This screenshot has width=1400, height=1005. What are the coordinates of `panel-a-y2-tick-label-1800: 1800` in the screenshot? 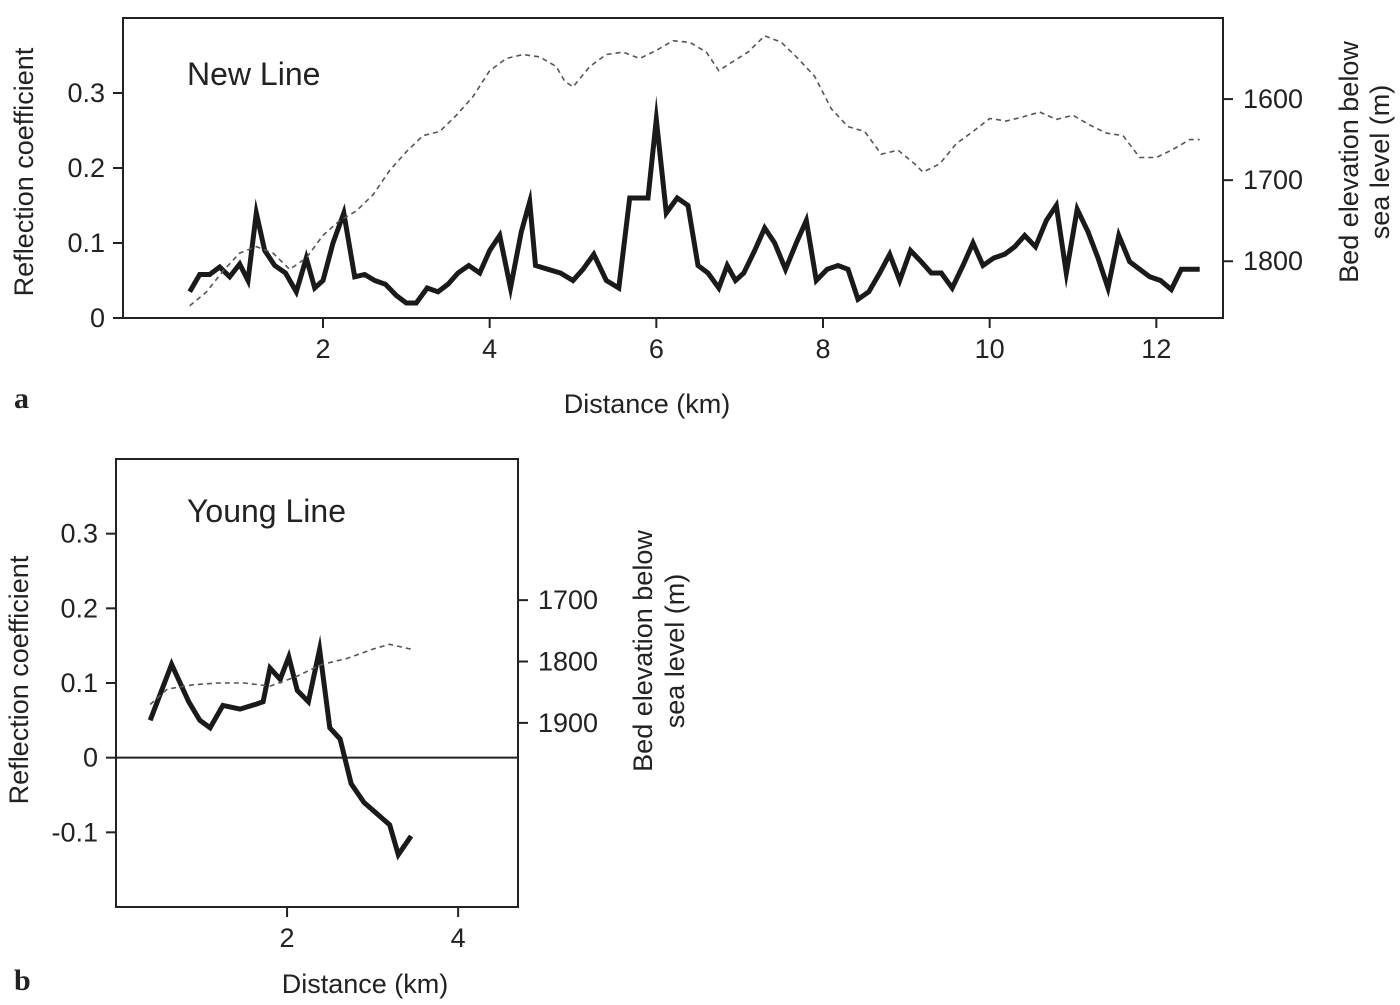 It's located at (1273, 261).